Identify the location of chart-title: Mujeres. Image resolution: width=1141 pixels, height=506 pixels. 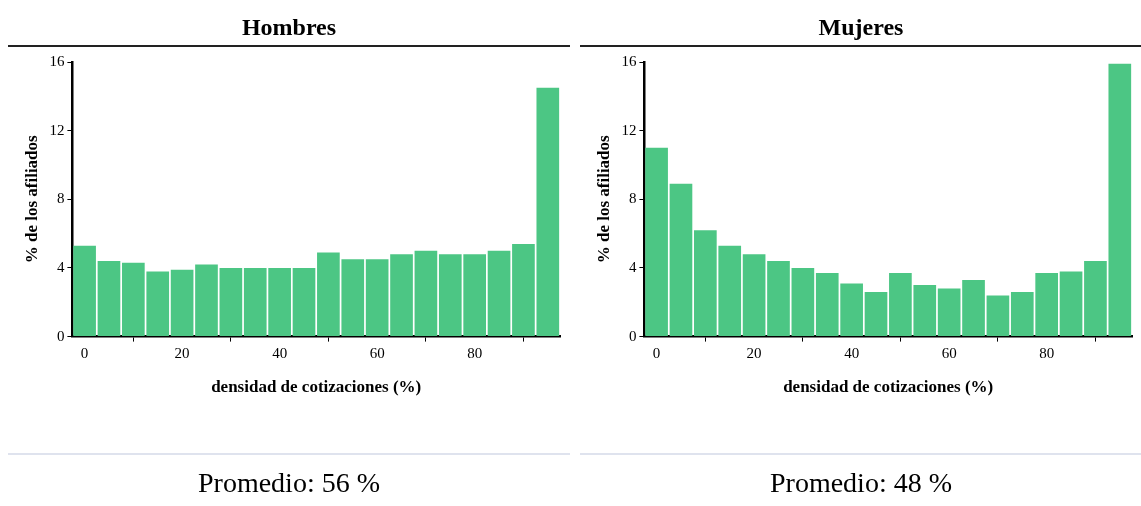
(860, 27).